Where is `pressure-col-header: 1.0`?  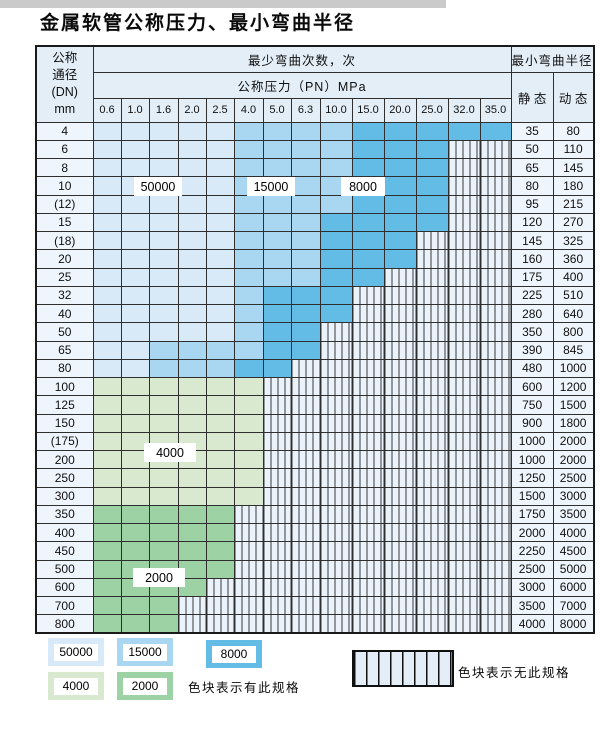
pressure-col-header: 1.0 is located at coordinates (135, 110).